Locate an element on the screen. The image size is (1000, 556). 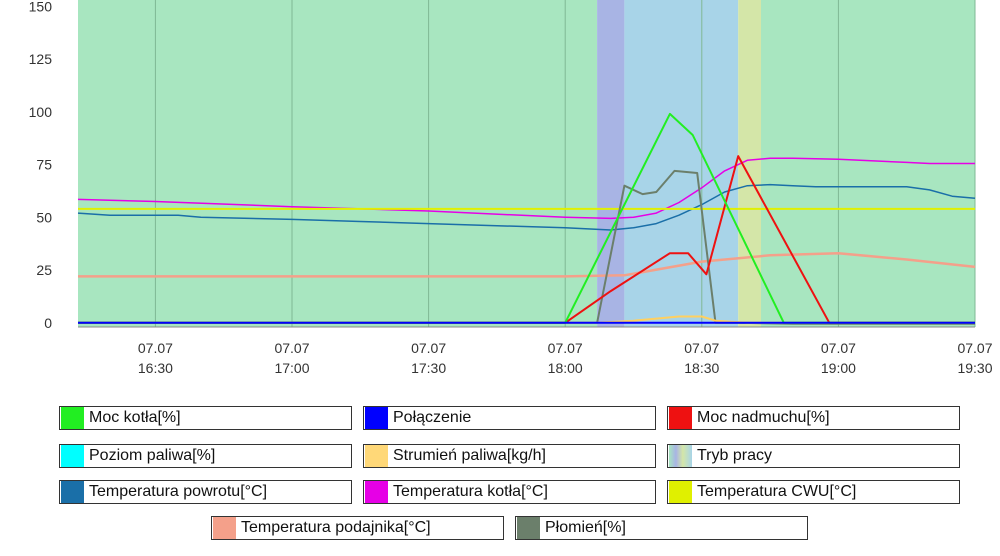
legend-label: Temperatura CWU[°C] is located at coordinates (777, 491).